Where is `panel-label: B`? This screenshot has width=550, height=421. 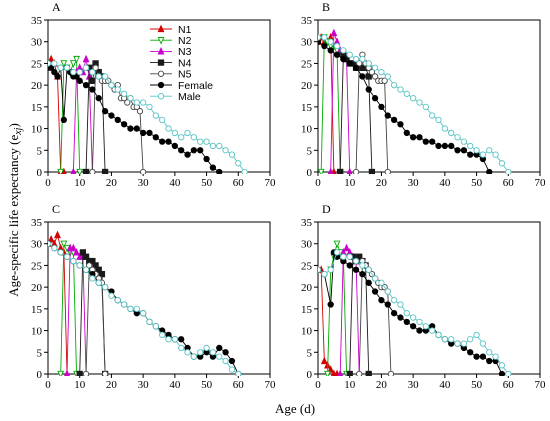
panel-label: B is located at coordinates (326, 7).